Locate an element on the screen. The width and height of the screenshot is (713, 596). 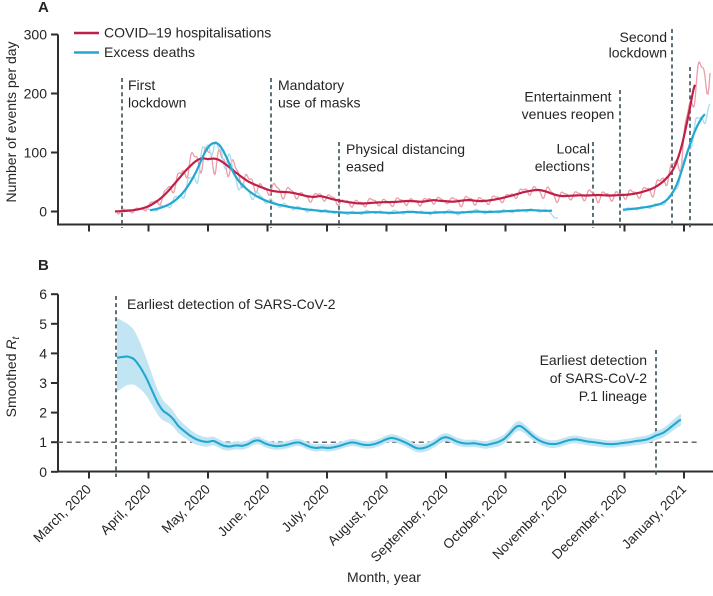
svg-text: 6 is located at coordinates (43, 294).